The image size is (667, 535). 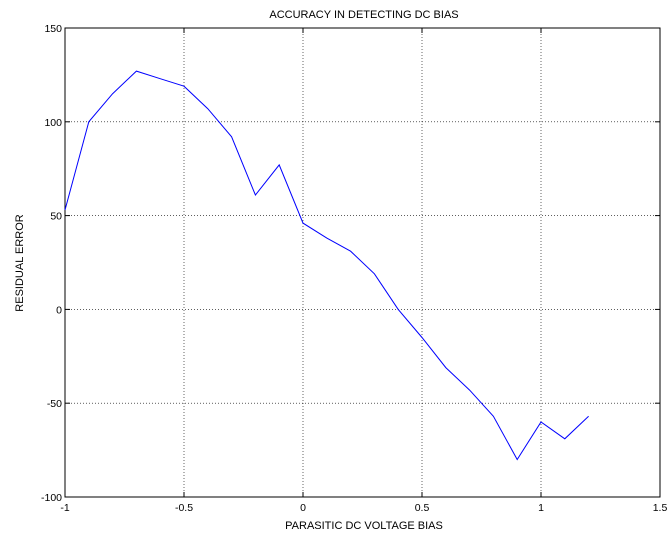 I want to click on y-tick-label: -100, so click(x=51, y=498).